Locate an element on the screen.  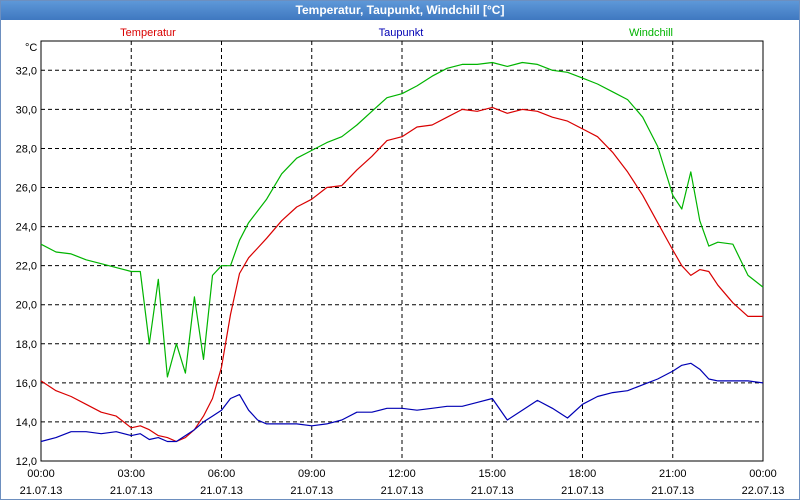
y-tick-label: 18,0 is located at coordinates (26, 345).